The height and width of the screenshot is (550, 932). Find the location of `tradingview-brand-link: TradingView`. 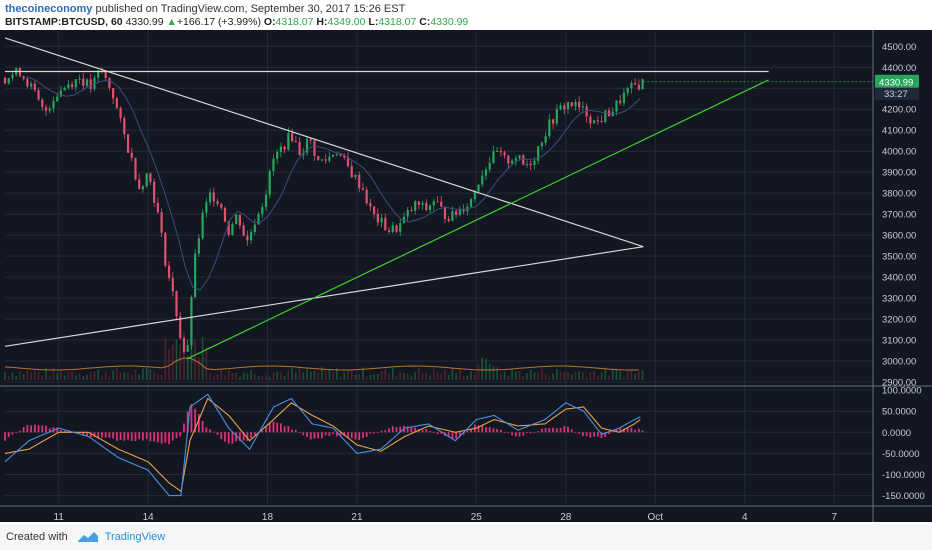

tradingview-brand-link: TradingView is located at coordinates (135, 537).